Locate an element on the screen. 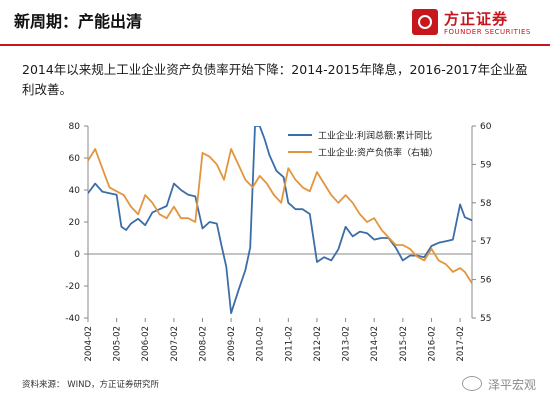  y-right-tick-label: 57 is located at coordinates (485, 242).